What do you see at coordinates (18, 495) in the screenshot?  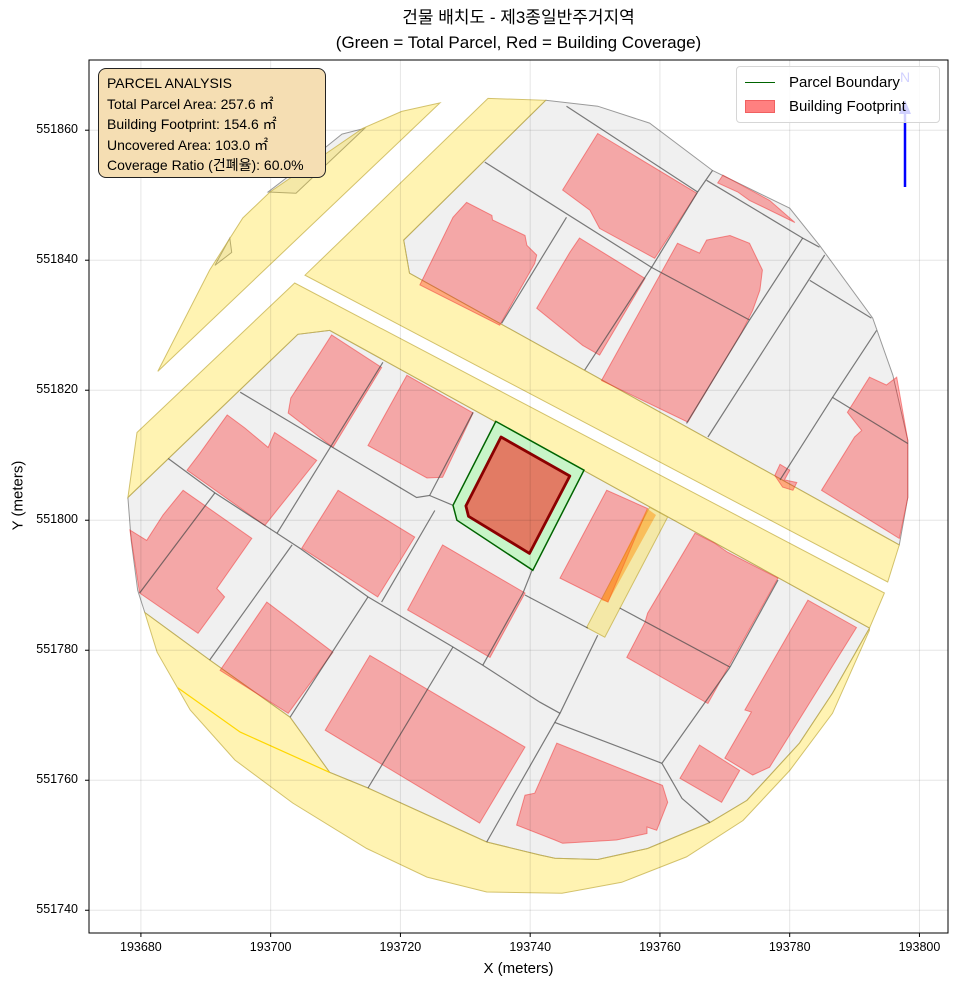 I see `y-axis-label: Y (meters)` at bounding box center [18, 495].